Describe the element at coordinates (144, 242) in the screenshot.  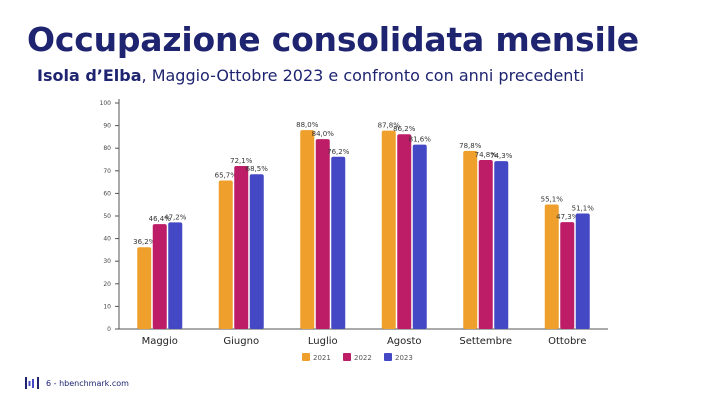
I see `bar-value-label: 36,2%` at that location.